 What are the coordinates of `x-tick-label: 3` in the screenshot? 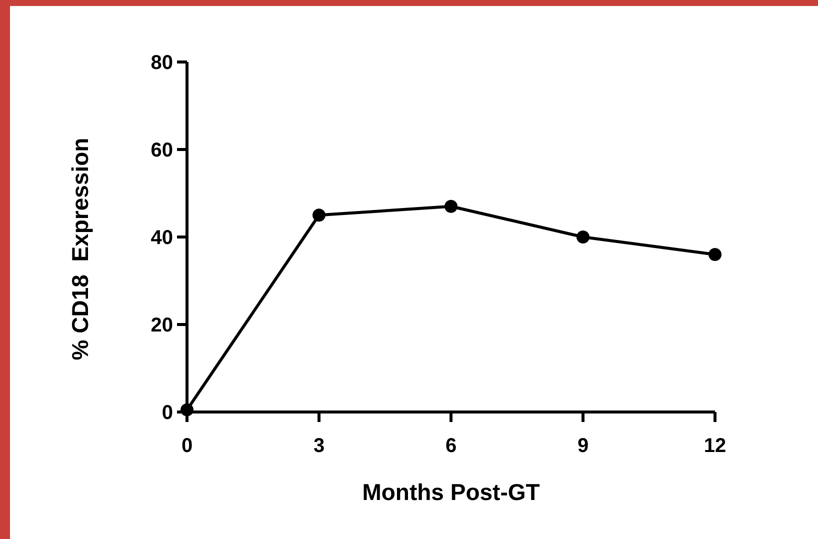 It's located at (319, 446).